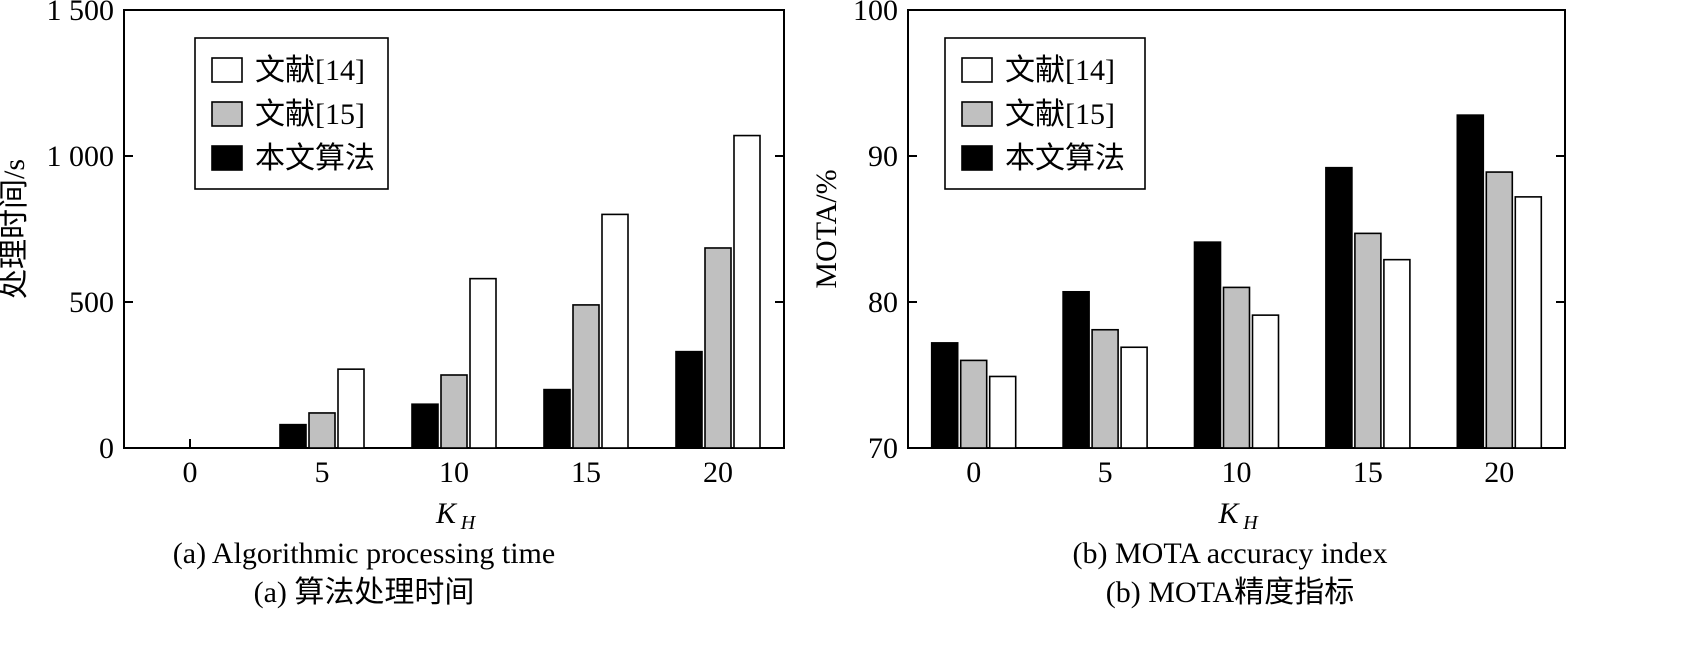 This screenshot has width=1700, height=661. Describe the element at coordinates (883, 156) in the screenshot. I see `y-tick-label-b: 90` at that location.